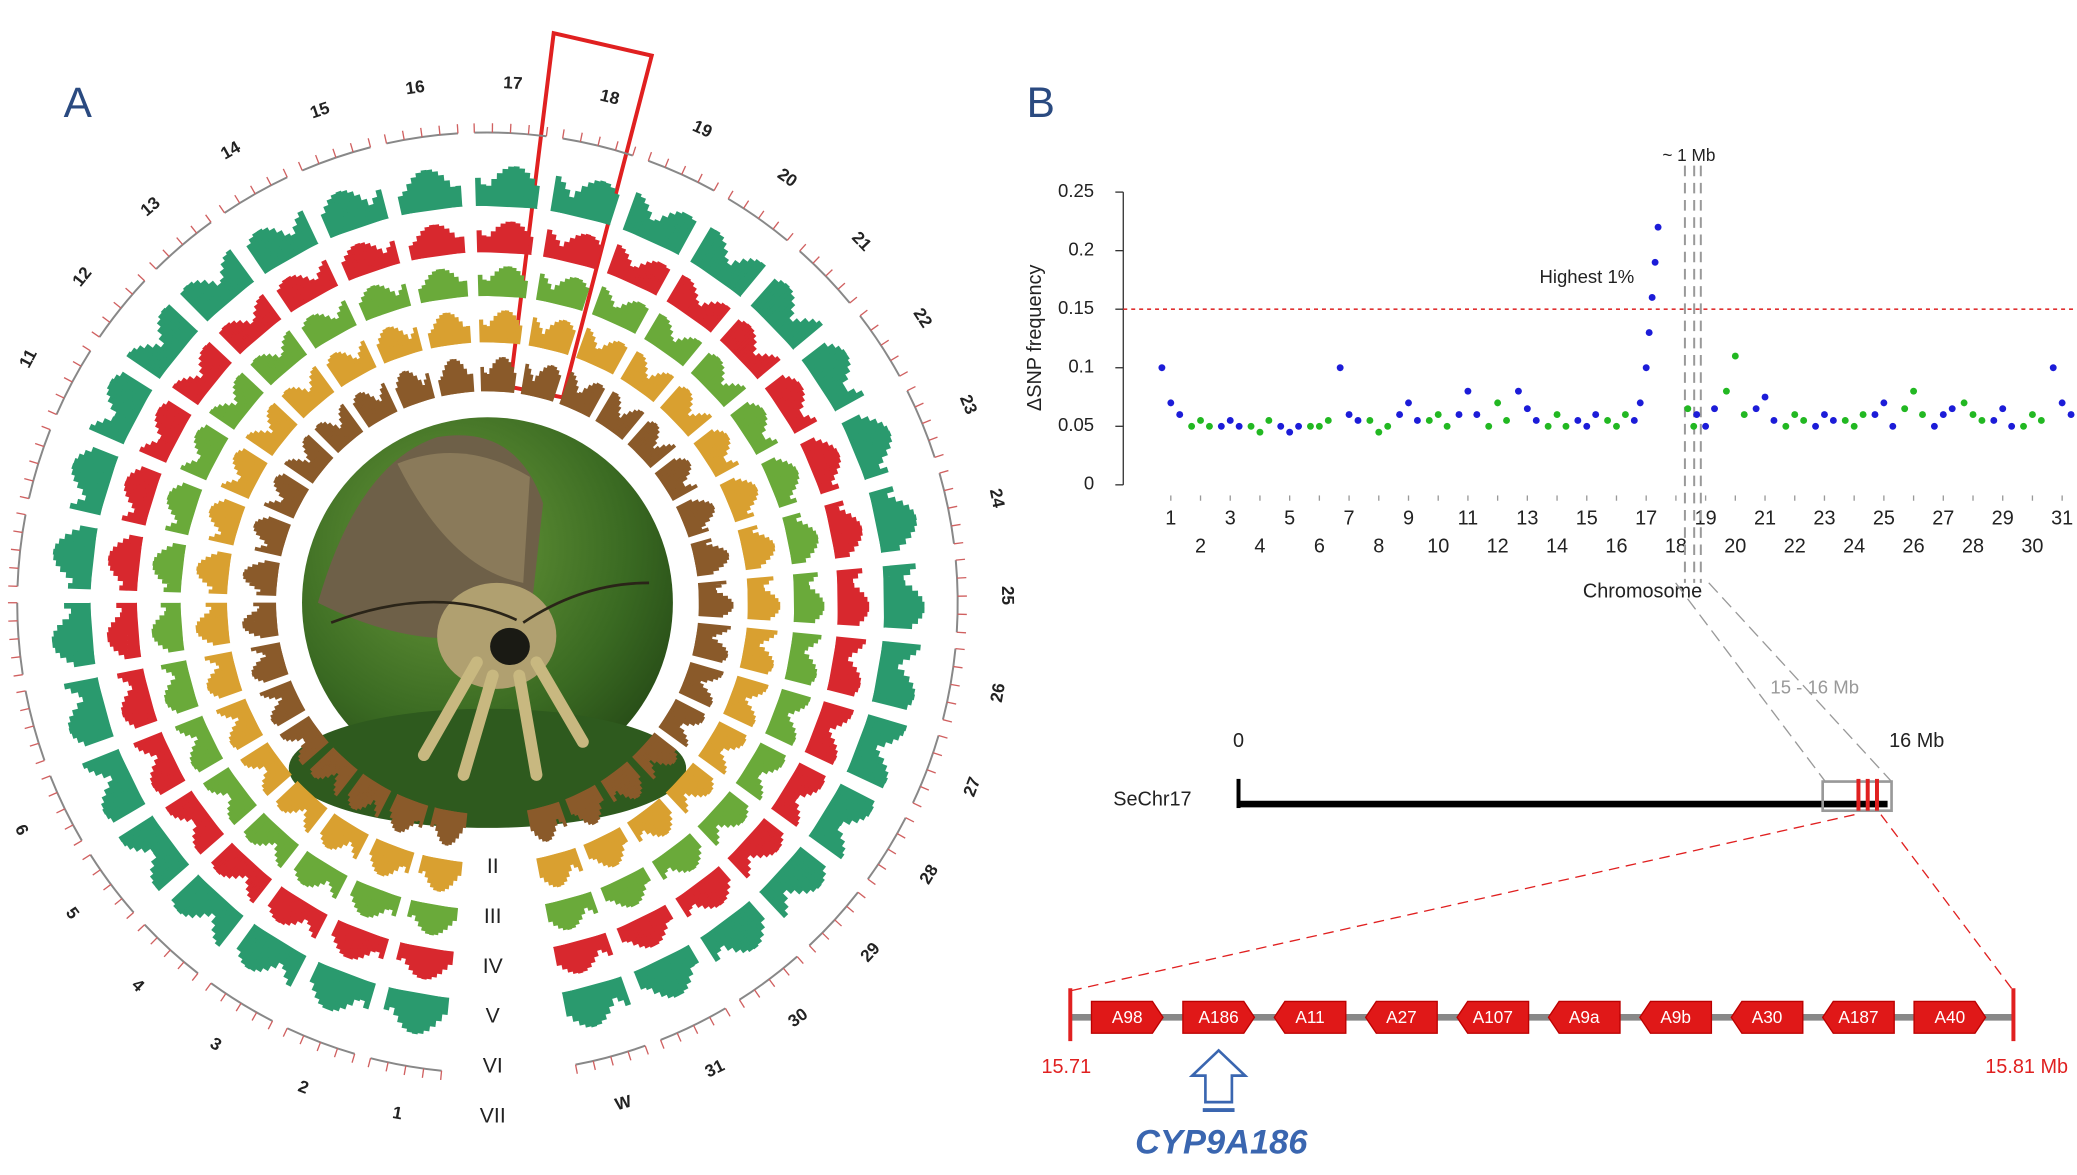 This screenshot has height=1175, width=2077. I want to click on gene-label: A11, so click(1309, 1017).